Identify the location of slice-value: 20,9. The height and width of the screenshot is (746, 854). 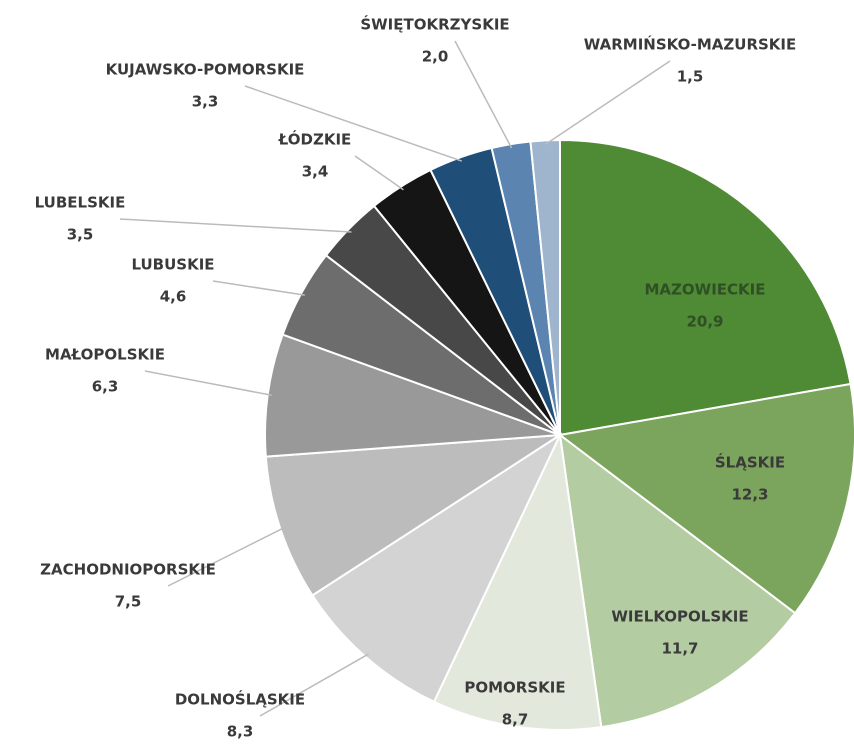
(704, 322).